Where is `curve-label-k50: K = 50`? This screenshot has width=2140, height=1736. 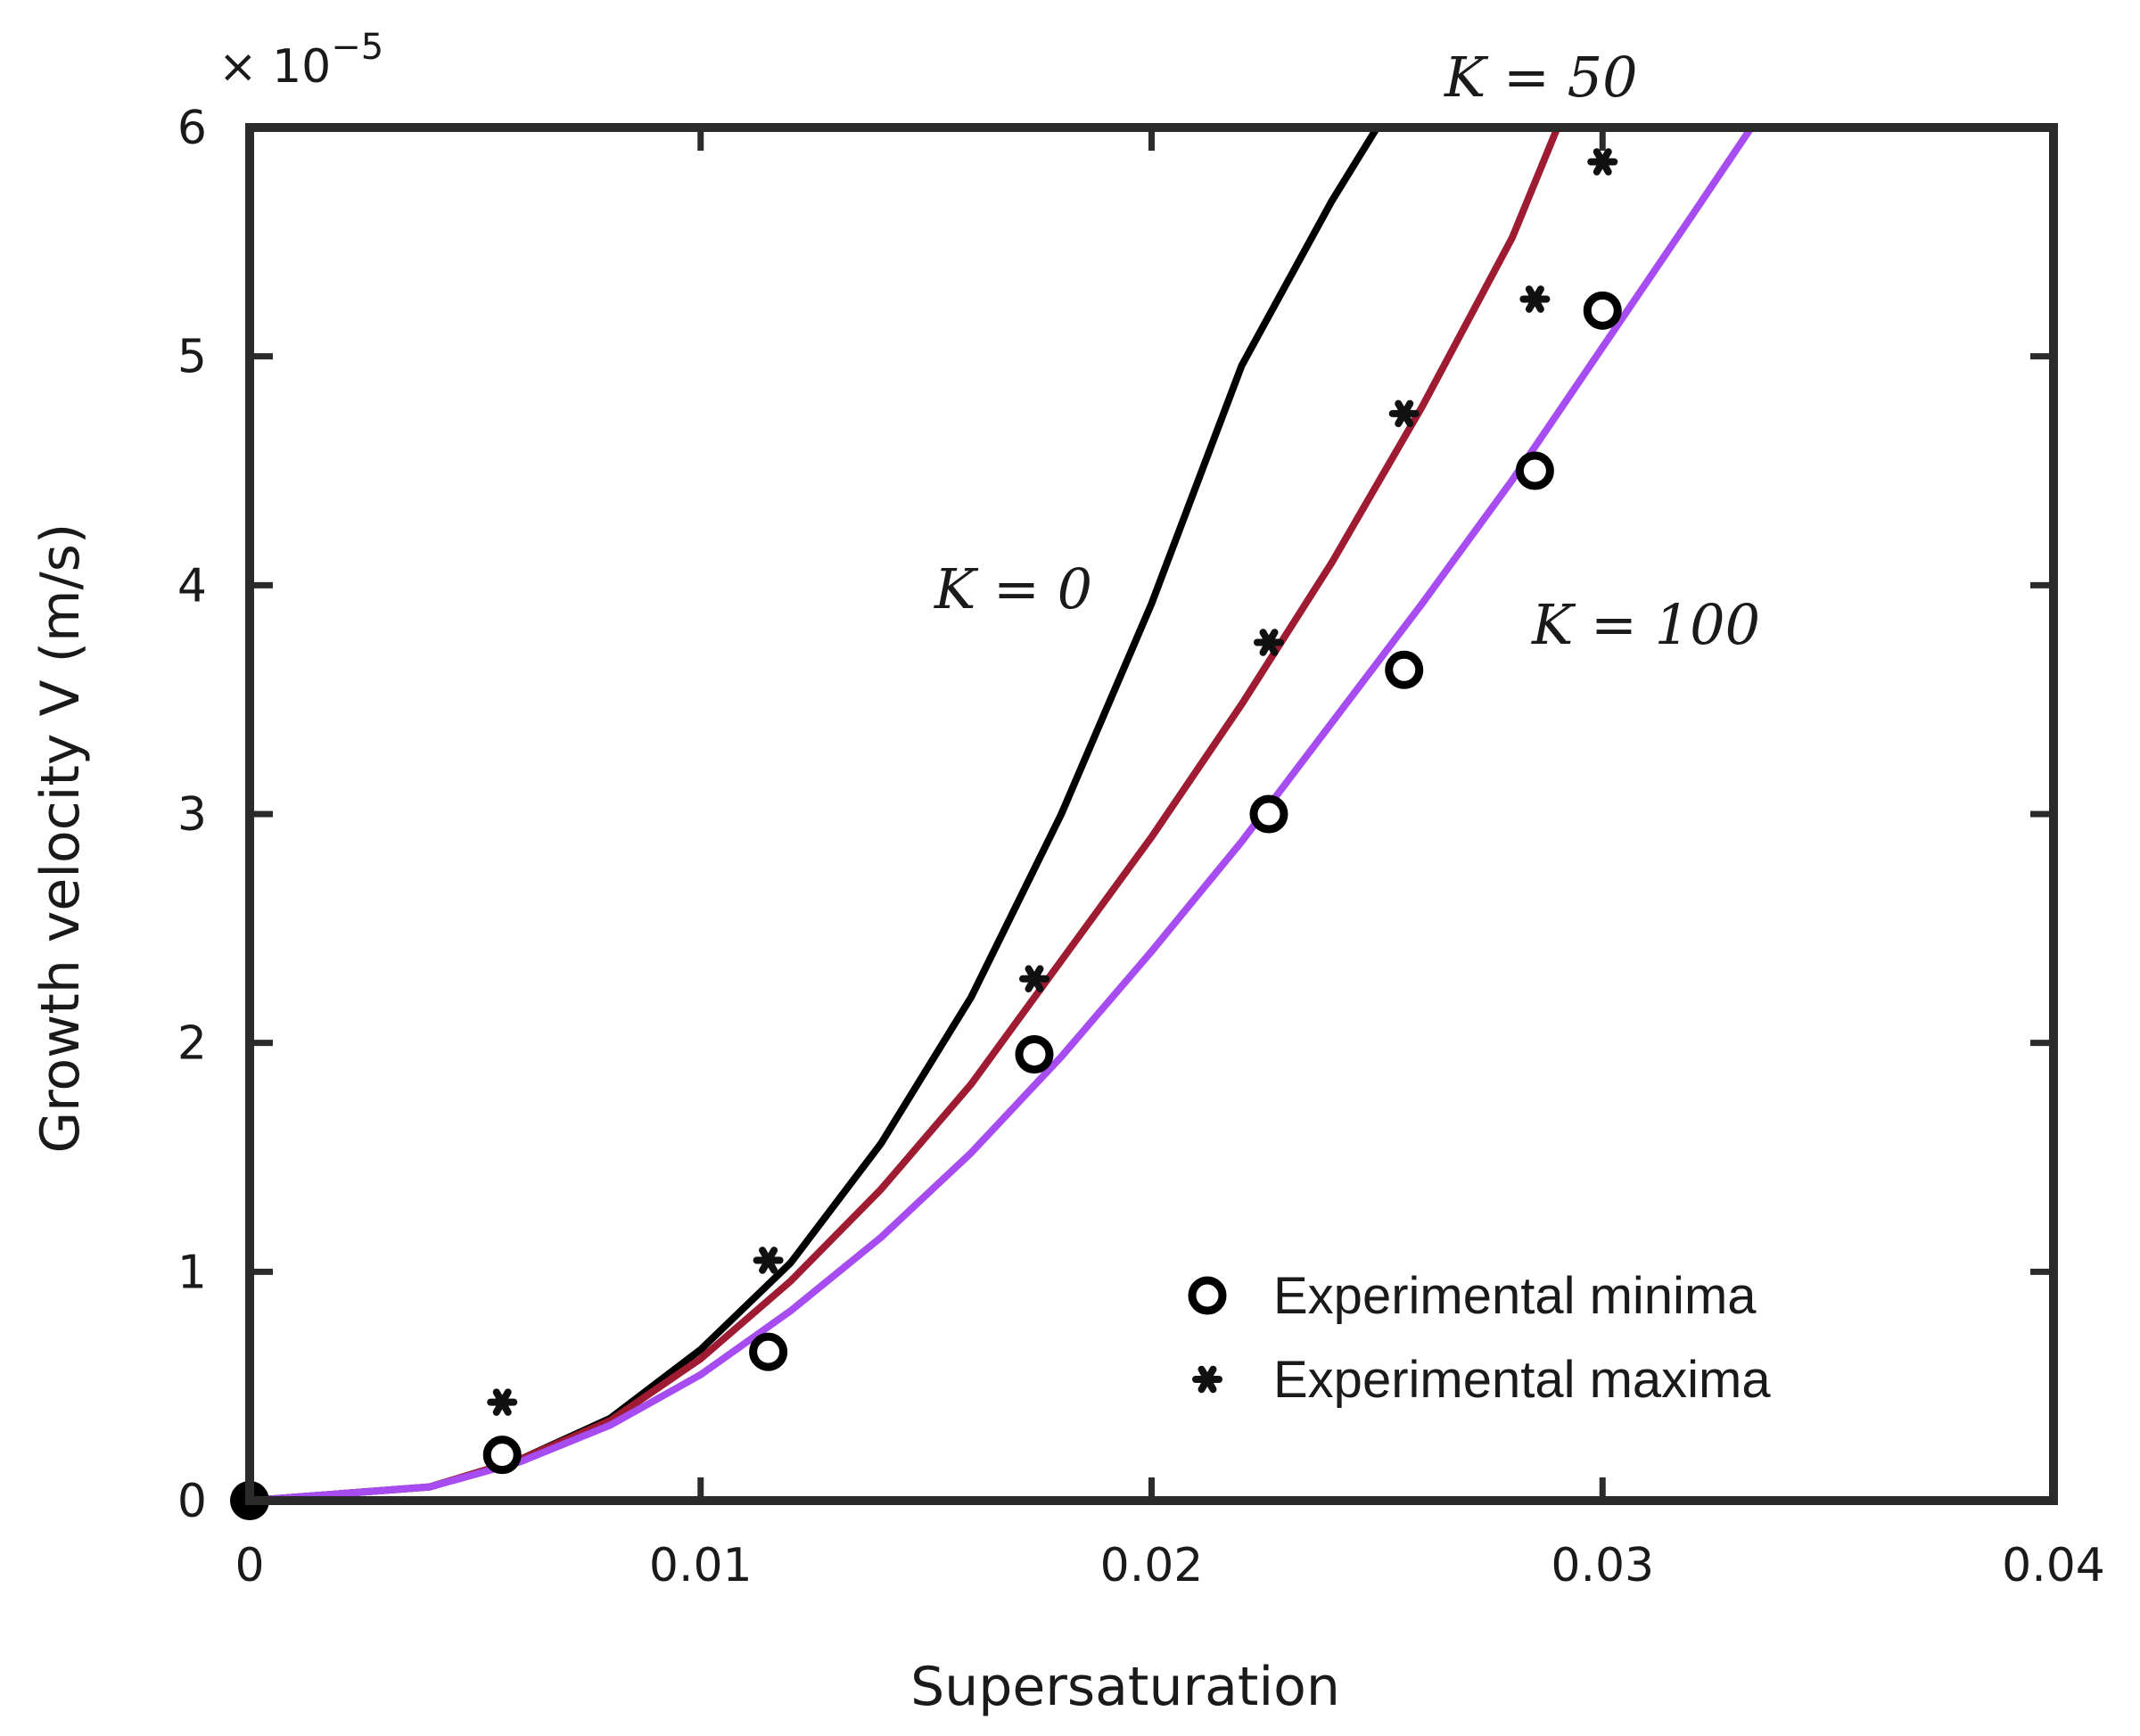
curve-label-k50: K = 50 is located at coordinates (1541, 77).